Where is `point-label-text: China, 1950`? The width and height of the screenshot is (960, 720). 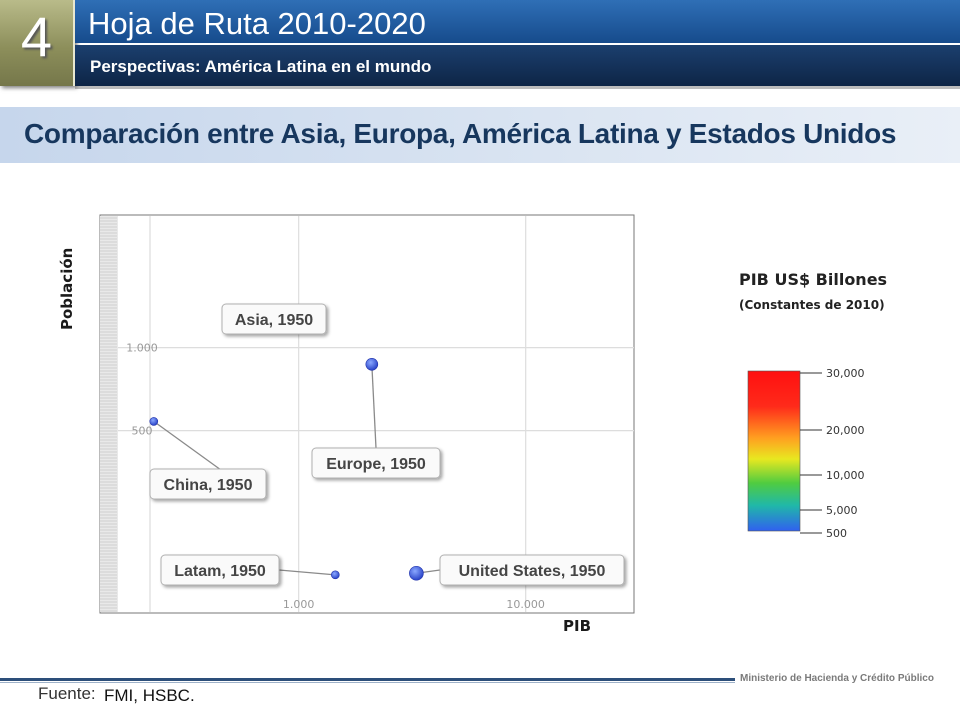 point-label-text: China, 1950 is located at coordinates (208, 485).